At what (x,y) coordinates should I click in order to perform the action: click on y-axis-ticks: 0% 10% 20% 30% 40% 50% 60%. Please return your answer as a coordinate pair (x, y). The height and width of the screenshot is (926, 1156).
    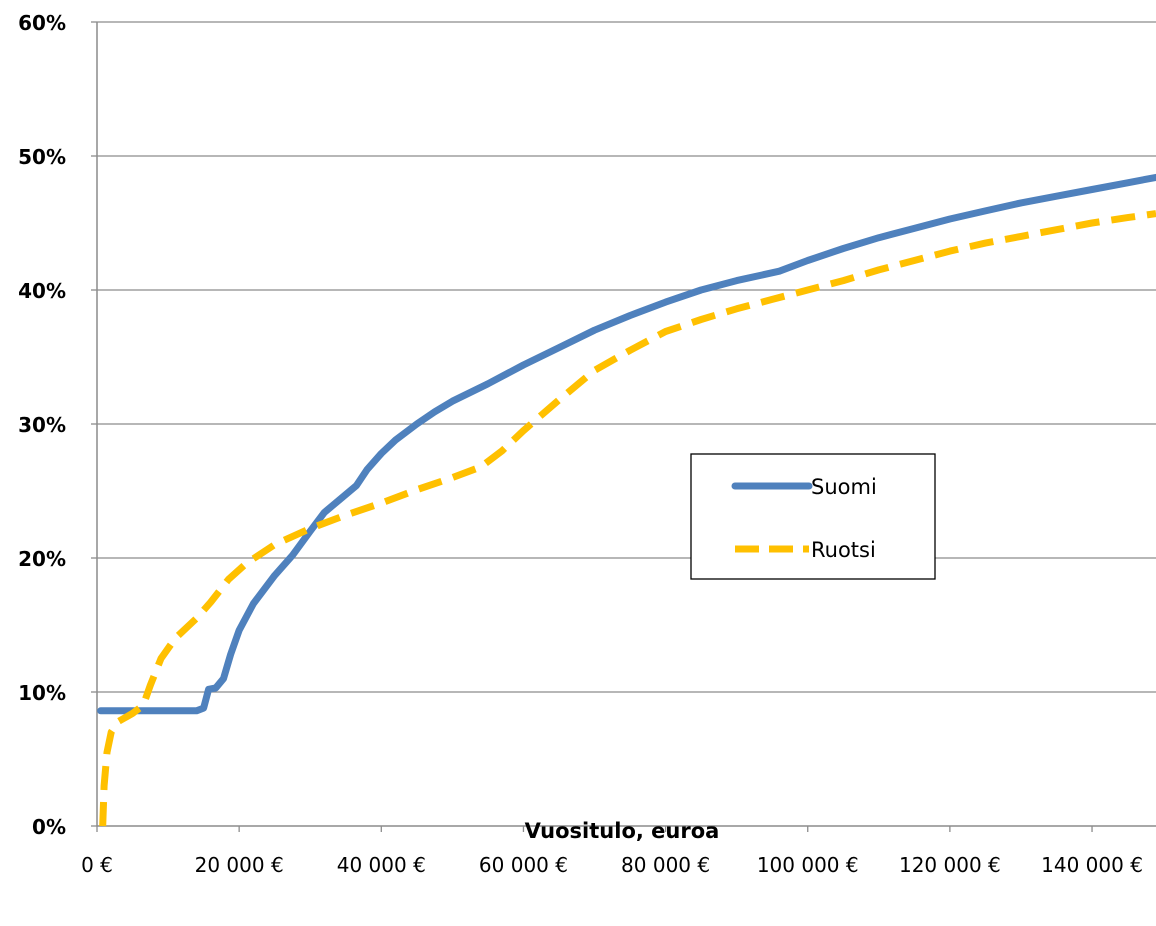
    Looking at the image, I should click on (57, 425).